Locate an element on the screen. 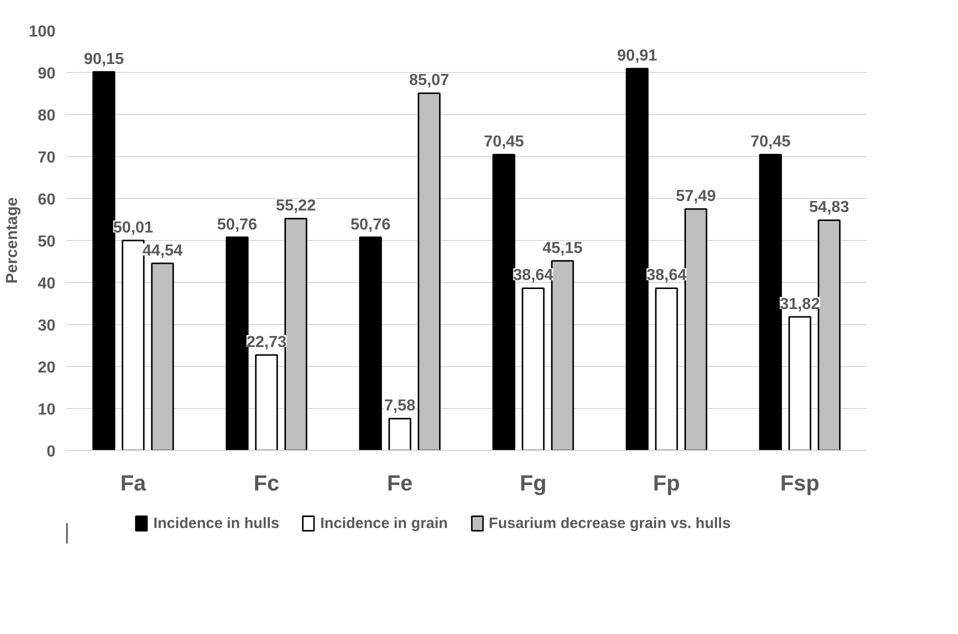 Image resolution: width=958 pixels, height=634 pixels. data-label: 31,82 is located at coordinates (800, 304).